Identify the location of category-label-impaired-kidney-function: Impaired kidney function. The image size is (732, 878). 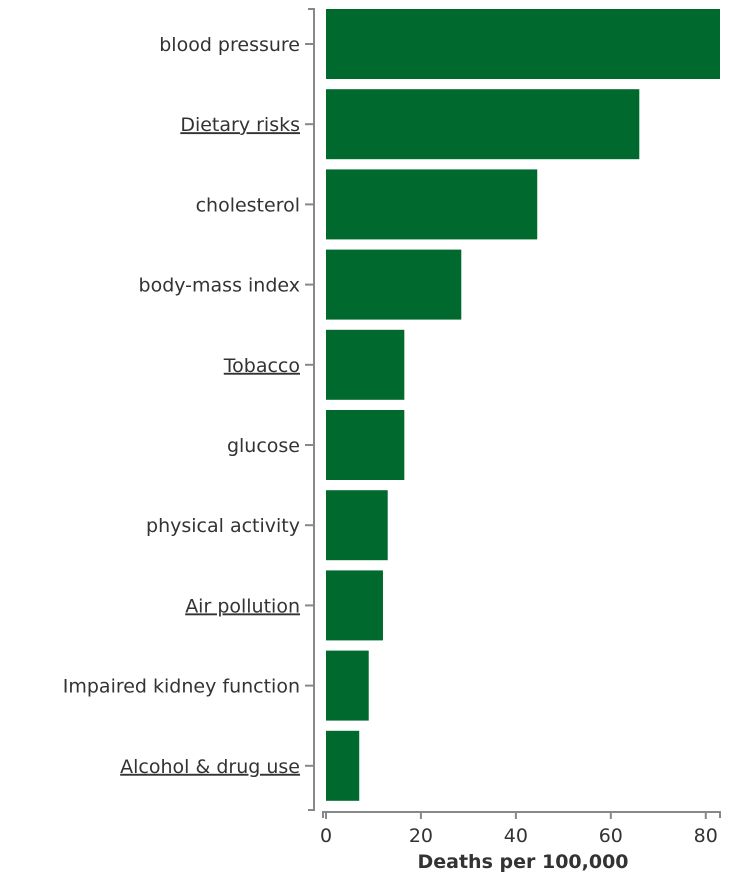
(181, 687).